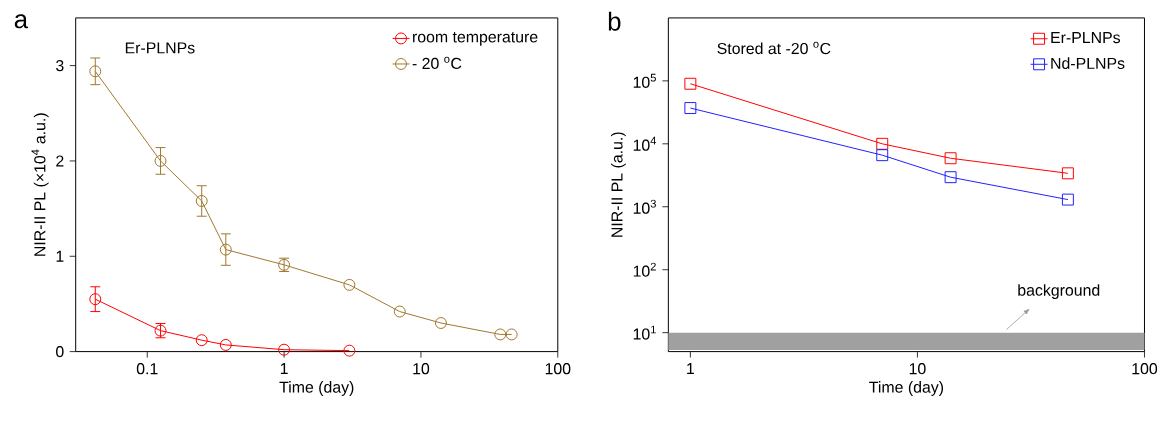  What do you see at coordinates (774, 47) in the screenshot?
I see `annotation: Stored at -20 $^{o}$C` at bounding box center [774, 47].